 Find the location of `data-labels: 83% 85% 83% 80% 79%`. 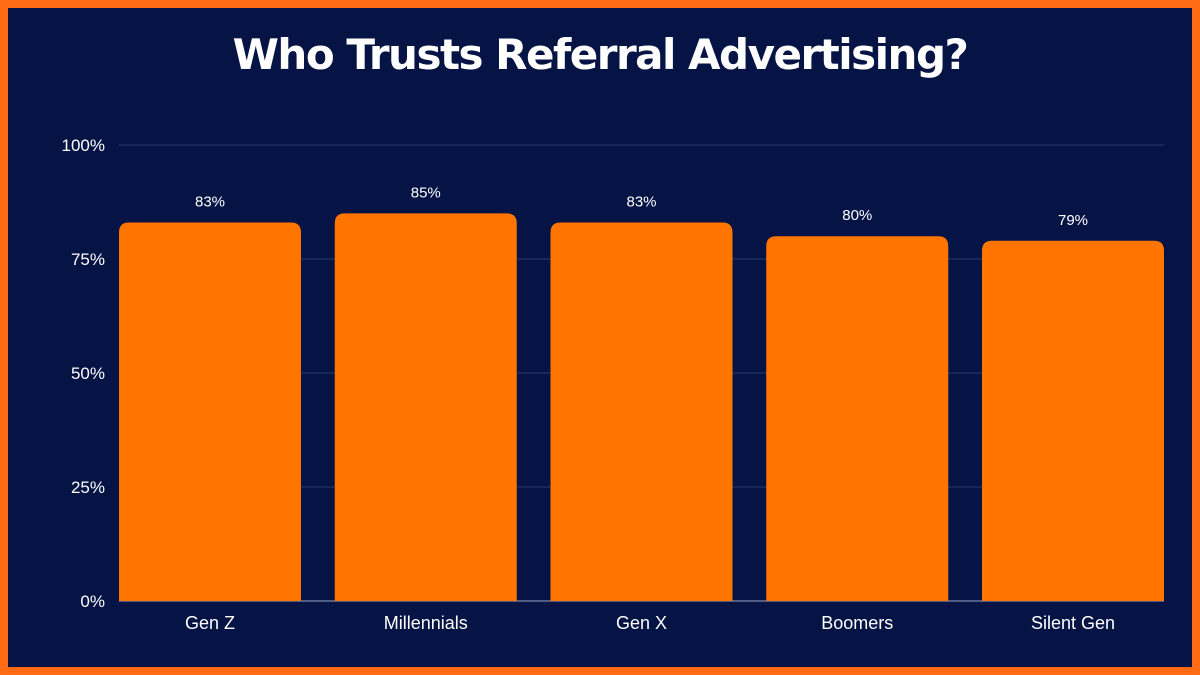

data-labels: 83% 85% 83% 80% 79% is located at coordinates (641, 206).